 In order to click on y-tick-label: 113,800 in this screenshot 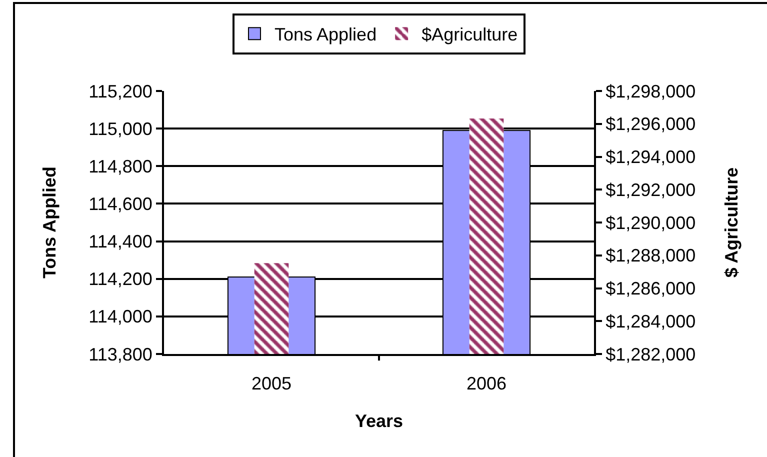, I will do `click(120, 354)`.